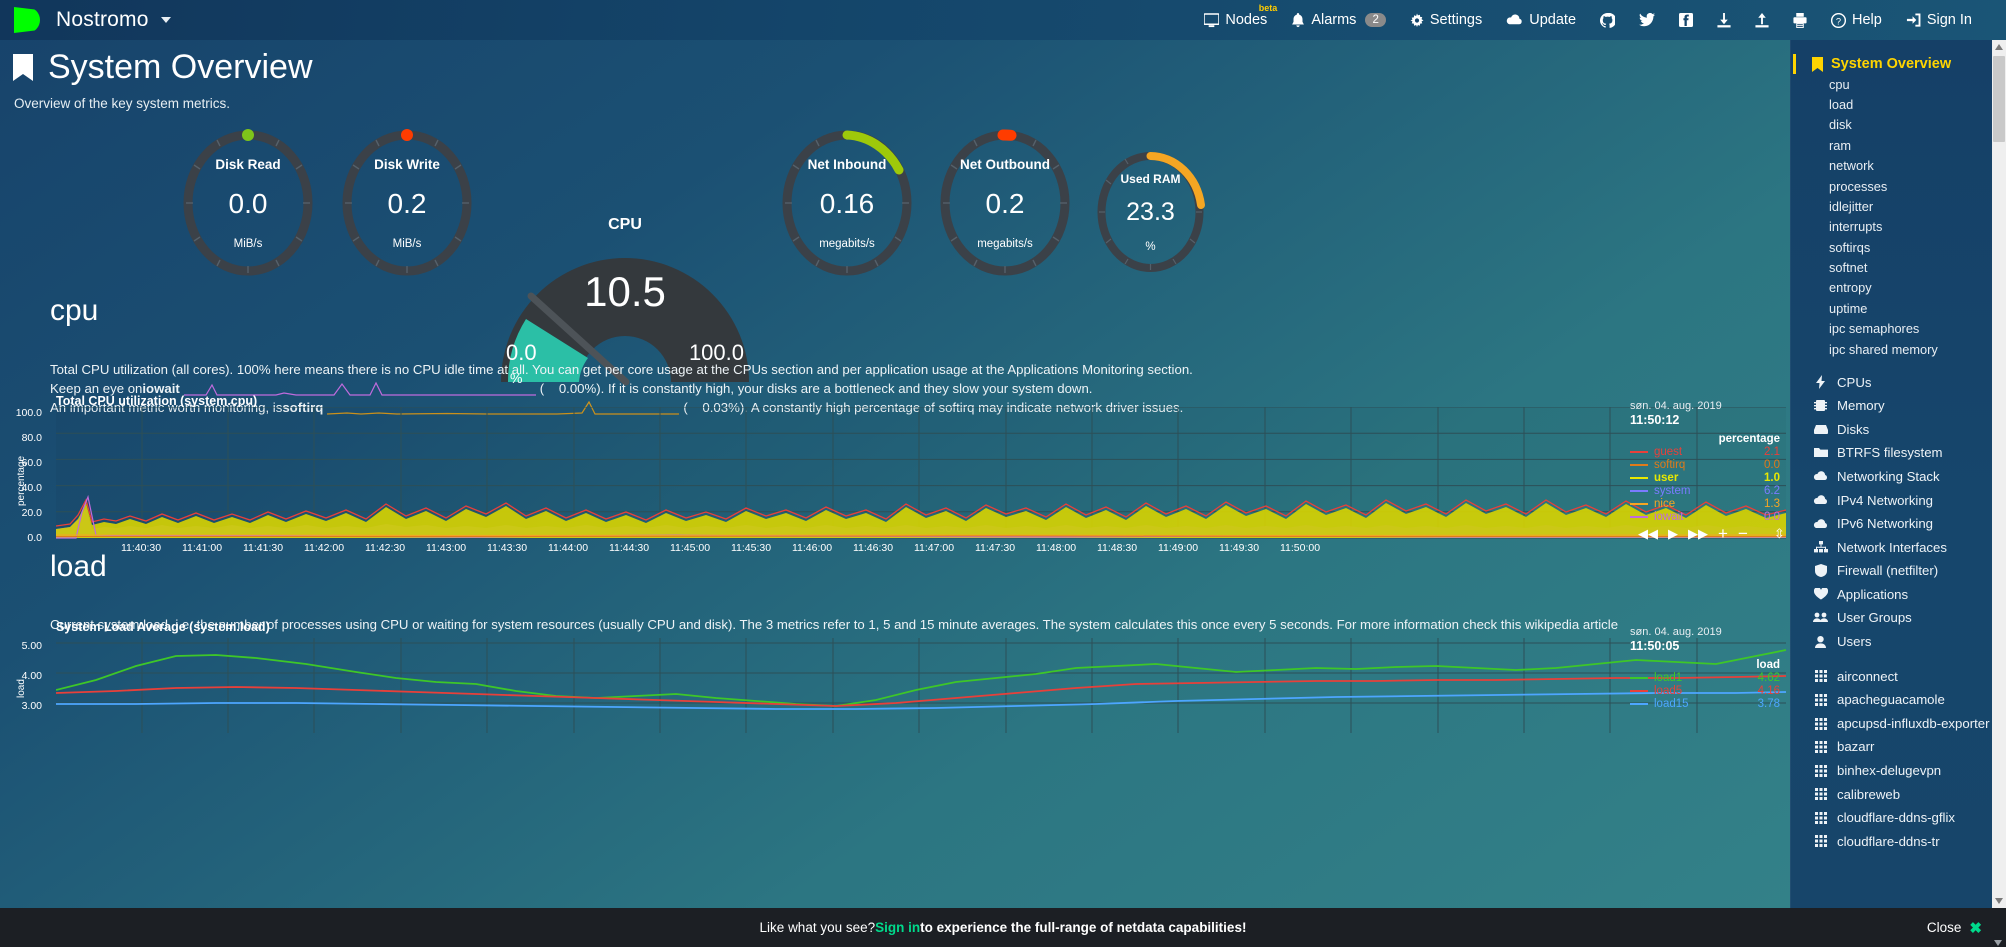 Image resolution: width=2006 pixels, height=947 pixels. What do you see at coordinates (1851, 206) in the screenshot?
I see `sidebar-item-idlejitter: idlejitter` at bounding box center [1851, 206].